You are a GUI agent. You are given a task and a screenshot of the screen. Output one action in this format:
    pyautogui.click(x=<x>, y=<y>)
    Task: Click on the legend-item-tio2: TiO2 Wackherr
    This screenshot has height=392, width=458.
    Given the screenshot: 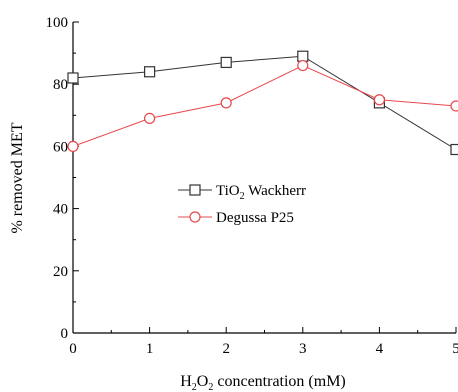 What is the action you would take?
    pyautogui.click(x=242, y=192)
    